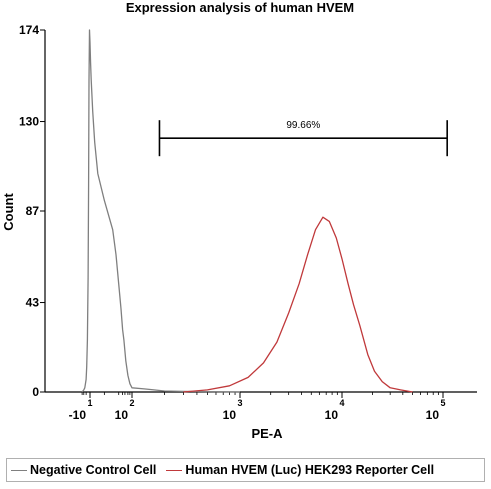 The image size is (491, 489). Describe the element at coordinates (341, 403) in the screenshot. I see `x-tick-exponent: 4` at that location.